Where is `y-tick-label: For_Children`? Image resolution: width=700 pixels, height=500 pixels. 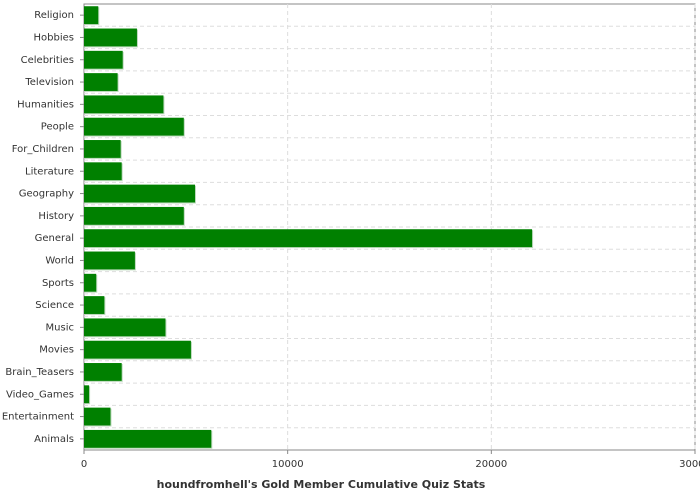 y-tick-label: For_Children is located at coordinates (43, 149).